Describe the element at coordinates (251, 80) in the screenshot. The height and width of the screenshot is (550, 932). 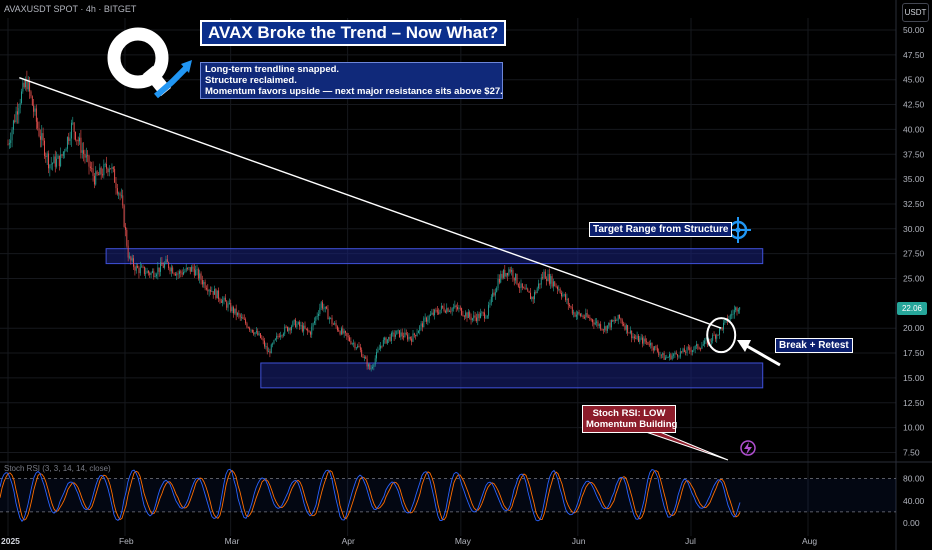
I see `description-line: Structure reclaimed.` at that location.